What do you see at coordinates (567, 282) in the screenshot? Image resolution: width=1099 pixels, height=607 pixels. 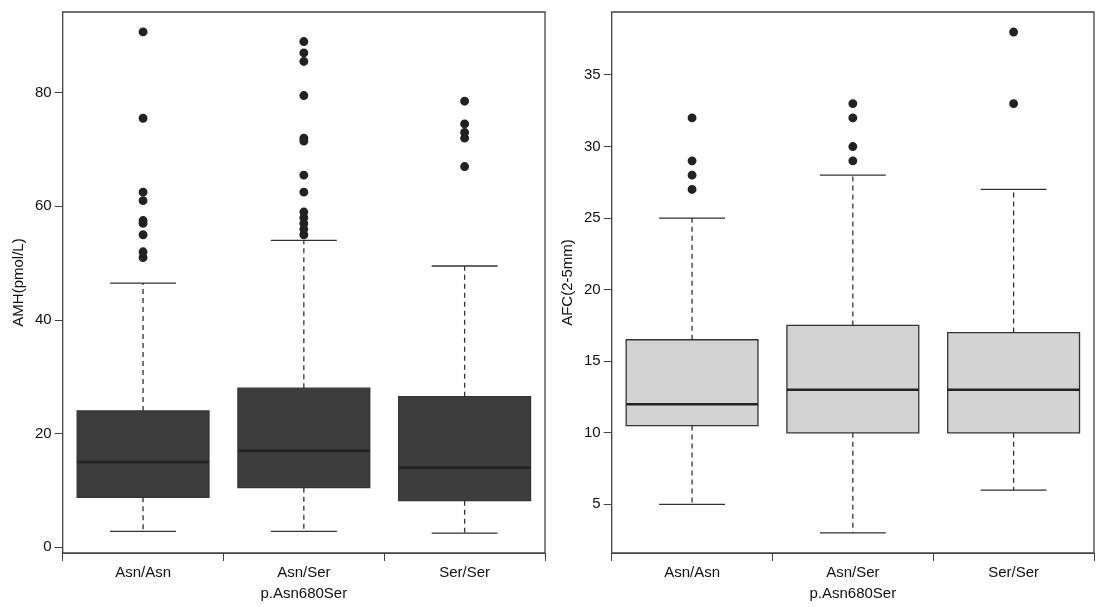 I see `y-axis-title: AFC(2-5mm)` at bounding box center [567, 282].